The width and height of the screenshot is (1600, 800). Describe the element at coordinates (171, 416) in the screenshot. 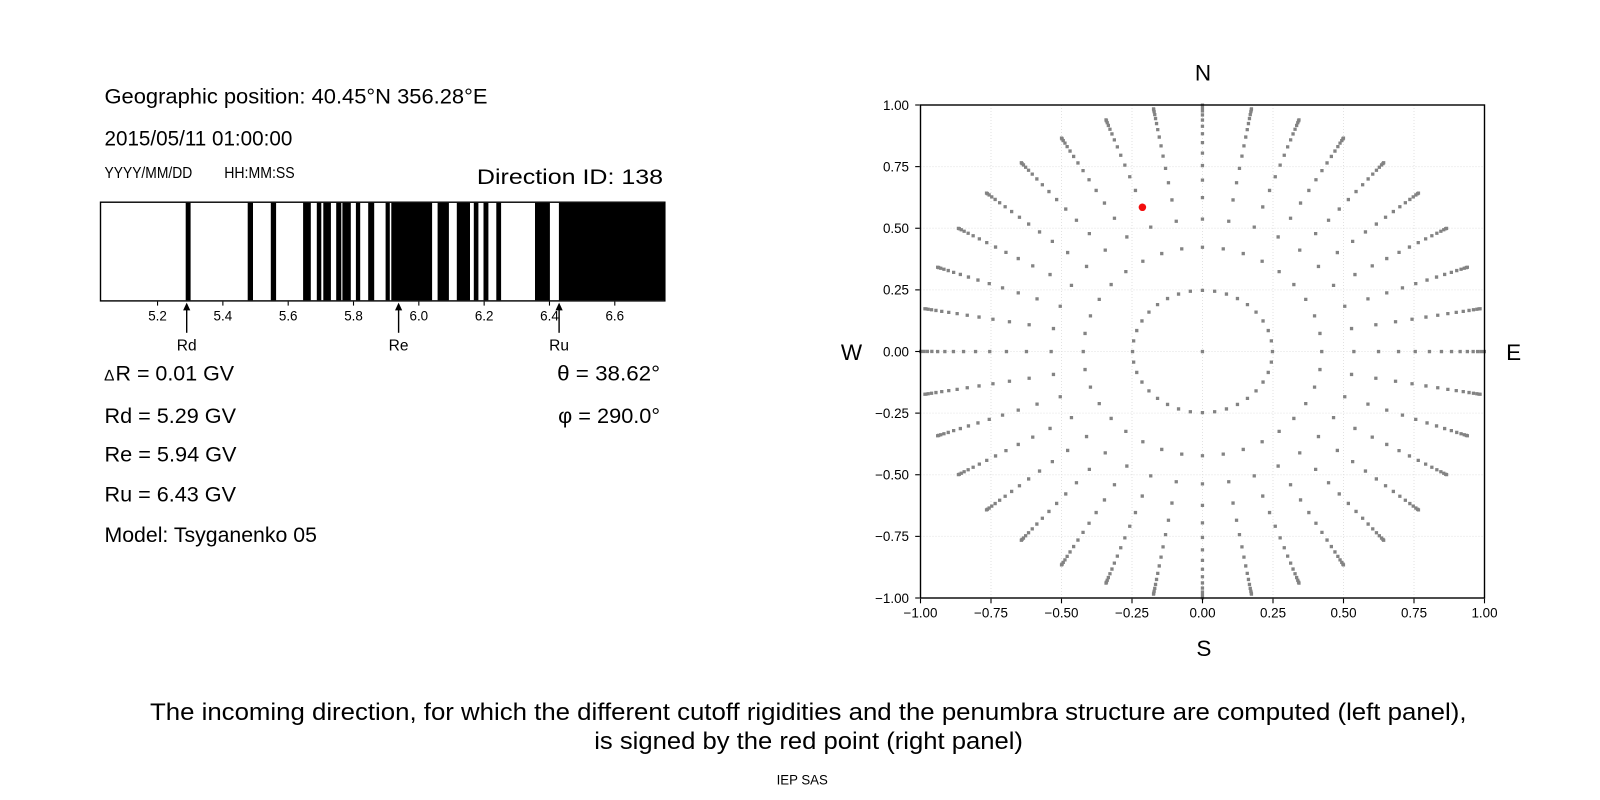

I see `svg-text: Rd = 5.29 GV` at that location.